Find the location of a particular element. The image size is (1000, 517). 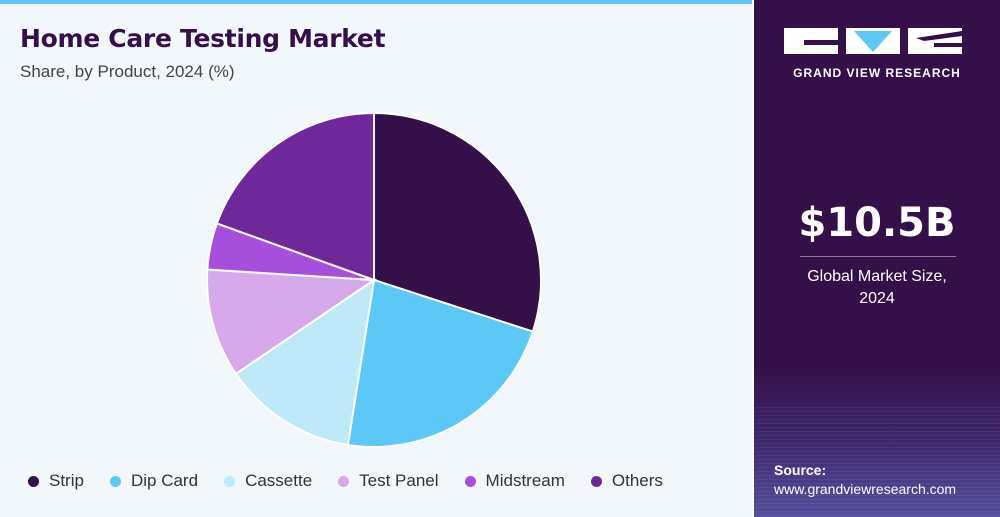

legend-item-cassette: Cassette is located at coordinates (268, 481).